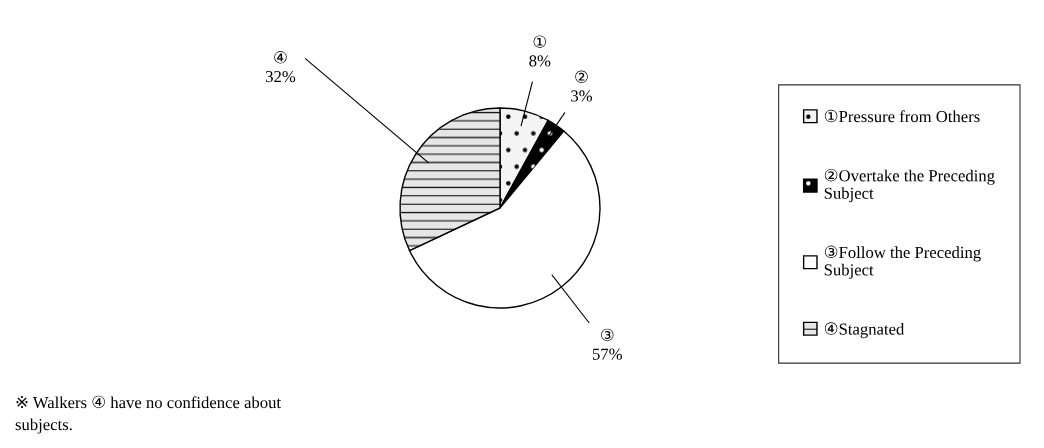 The width and height of the screenshot is (1044, 448). I want to click on legend-label: ④Stagnated, so click(864, 330).